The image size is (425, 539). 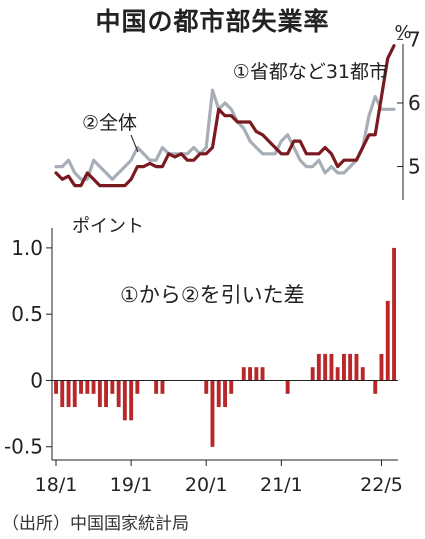 What do you see at coordinates (108, 226) in the screenshot?
I see `bar-y-axis-label: ポイント` at bounding box center [108, 226].